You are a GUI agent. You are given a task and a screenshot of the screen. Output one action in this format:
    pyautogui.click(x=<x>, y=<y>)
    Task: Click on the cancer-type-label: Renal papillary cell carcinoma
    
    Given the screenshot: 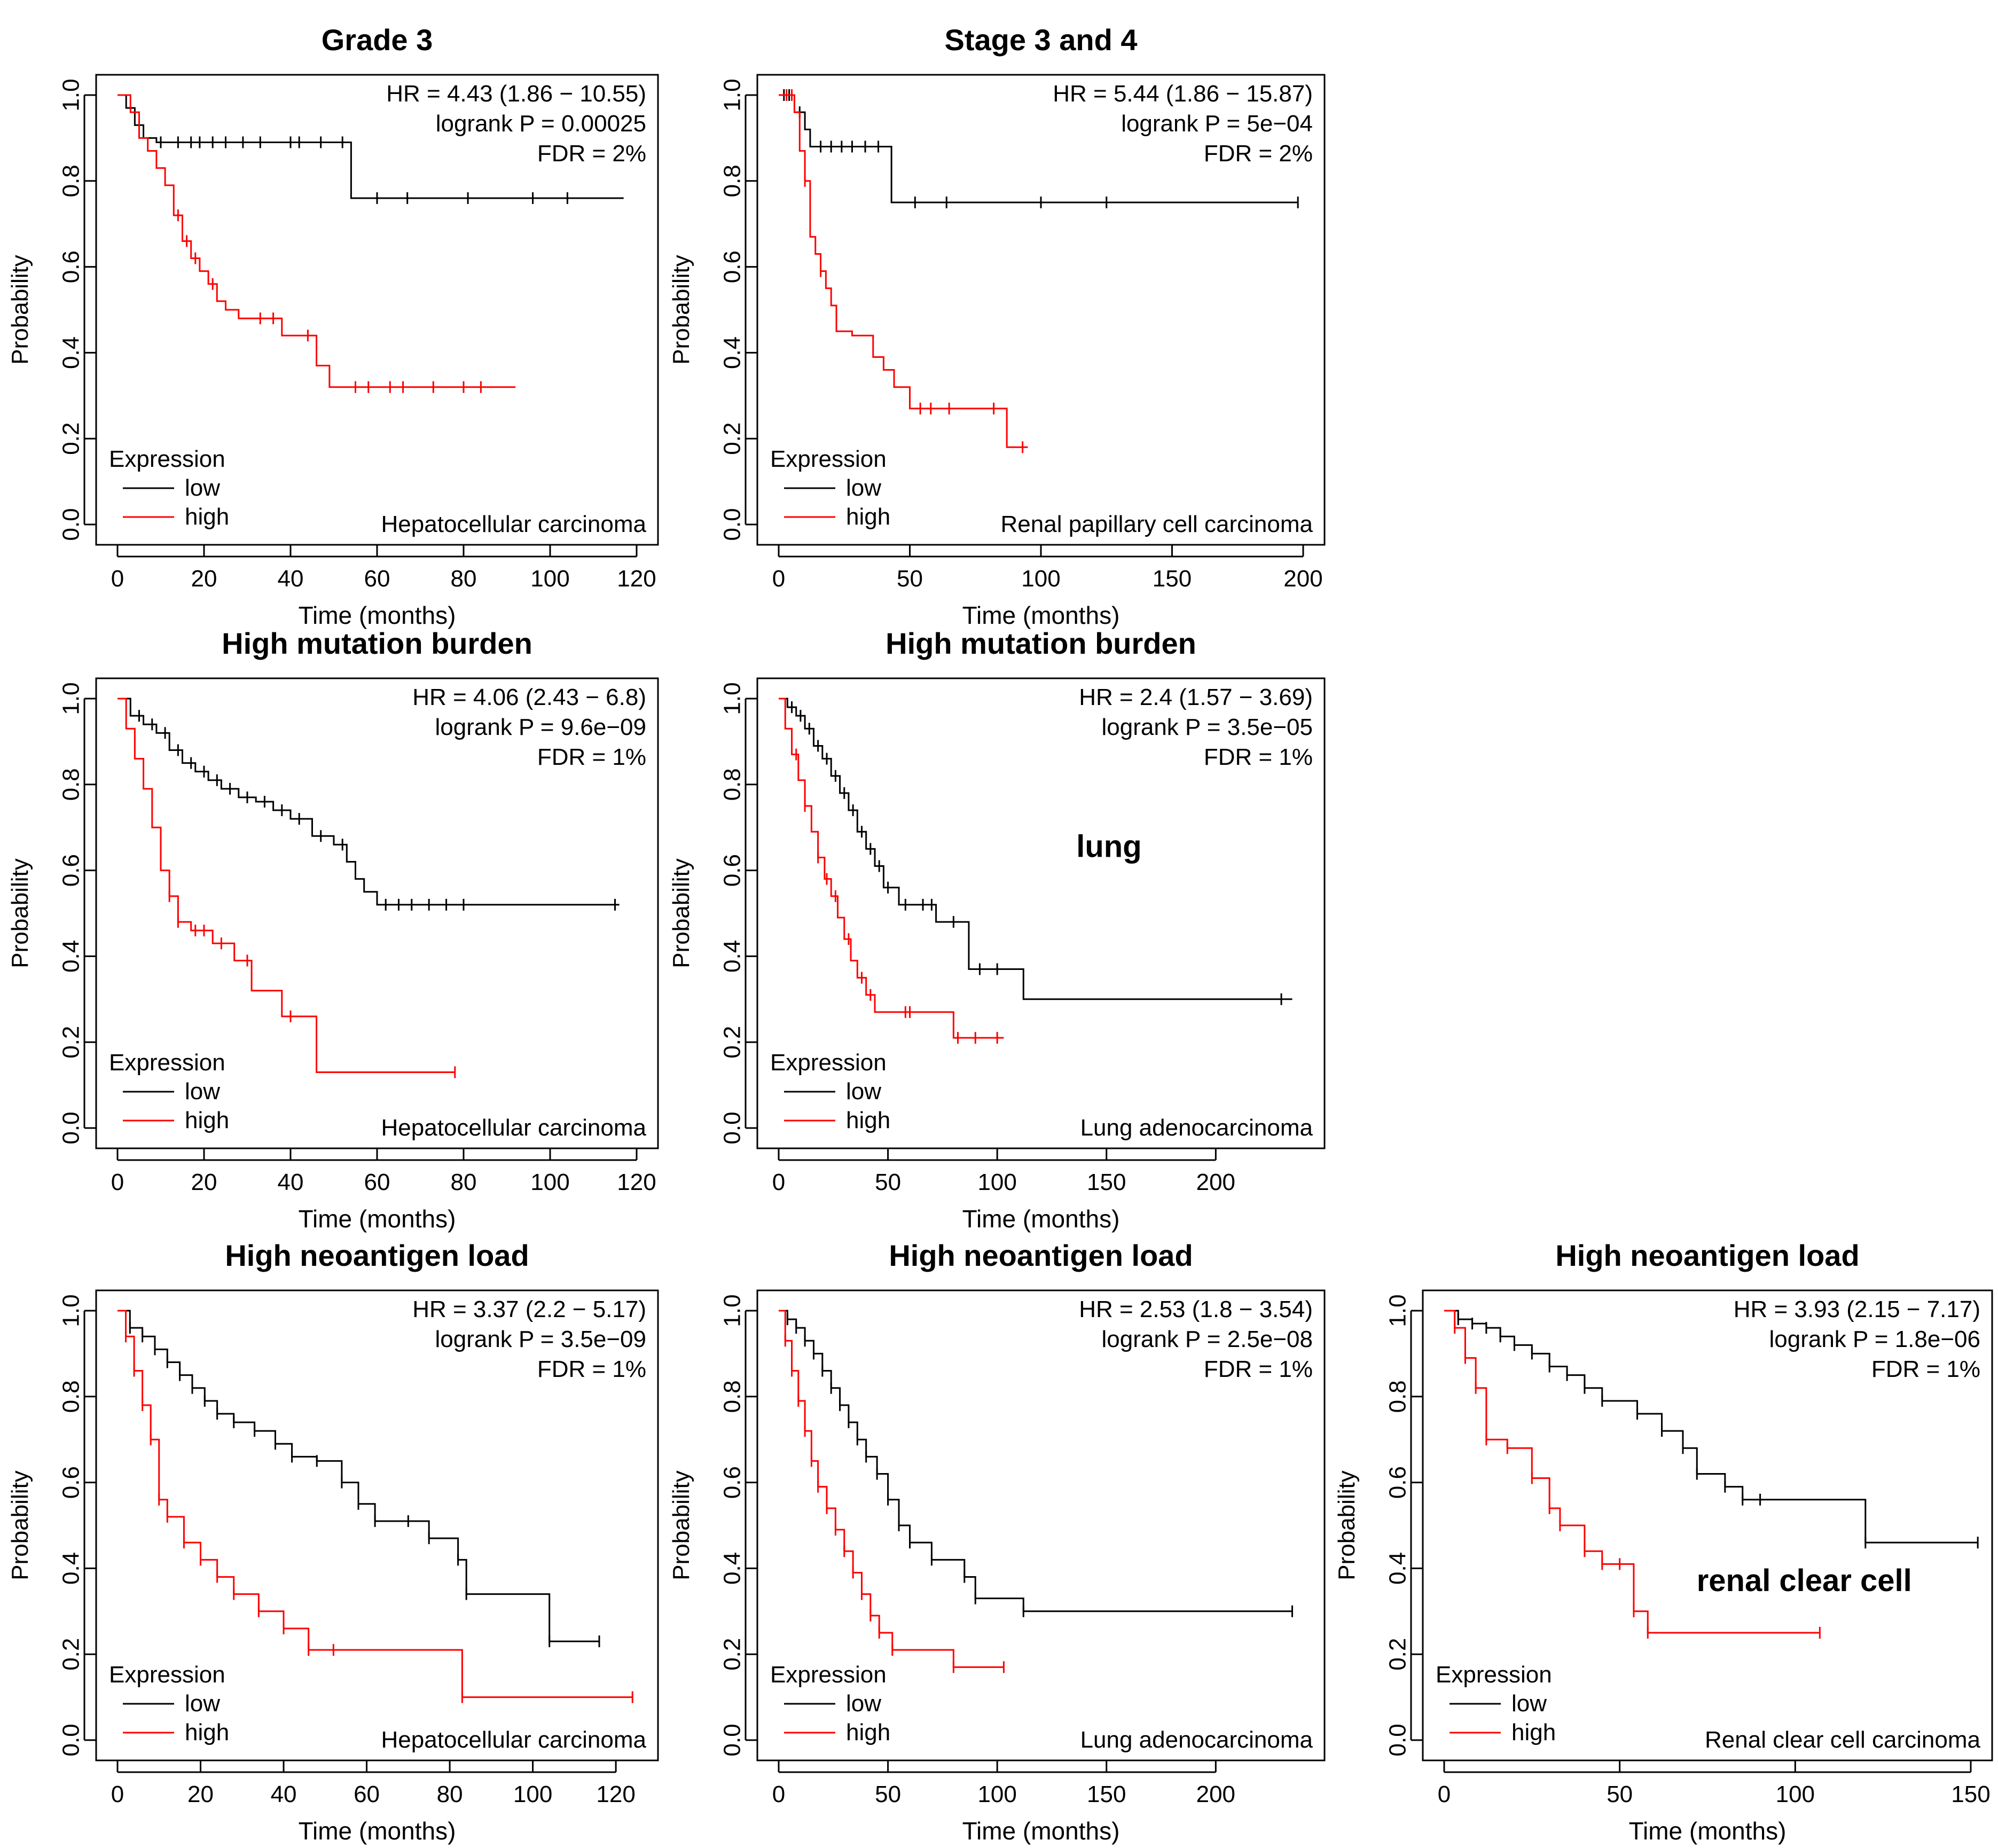 What is the action you would take?
    pyautogui.click(x=1157, y=524)
    